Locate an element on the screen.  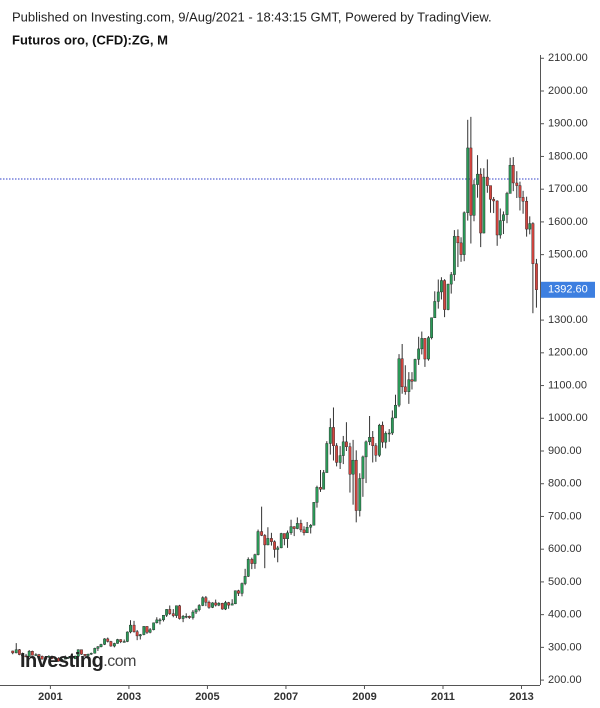
y-tick-label: 1200.00 is located at coordinates (568, 353).